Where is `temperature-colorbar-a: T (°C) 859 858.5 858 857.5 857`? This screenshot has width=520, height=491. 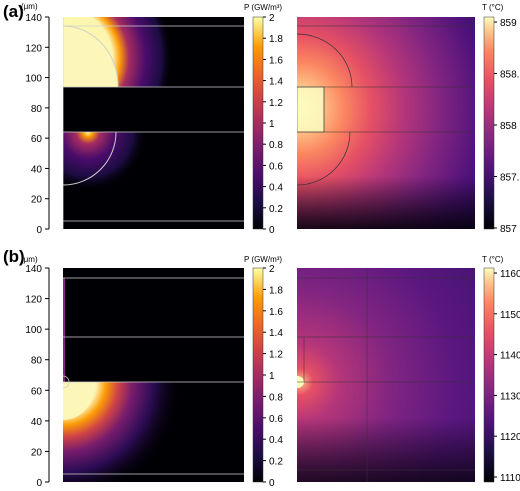 temperature-colorbar-a: T (°C) 859 858.5 858 857.5 857 is located at coordinates (501, 119).